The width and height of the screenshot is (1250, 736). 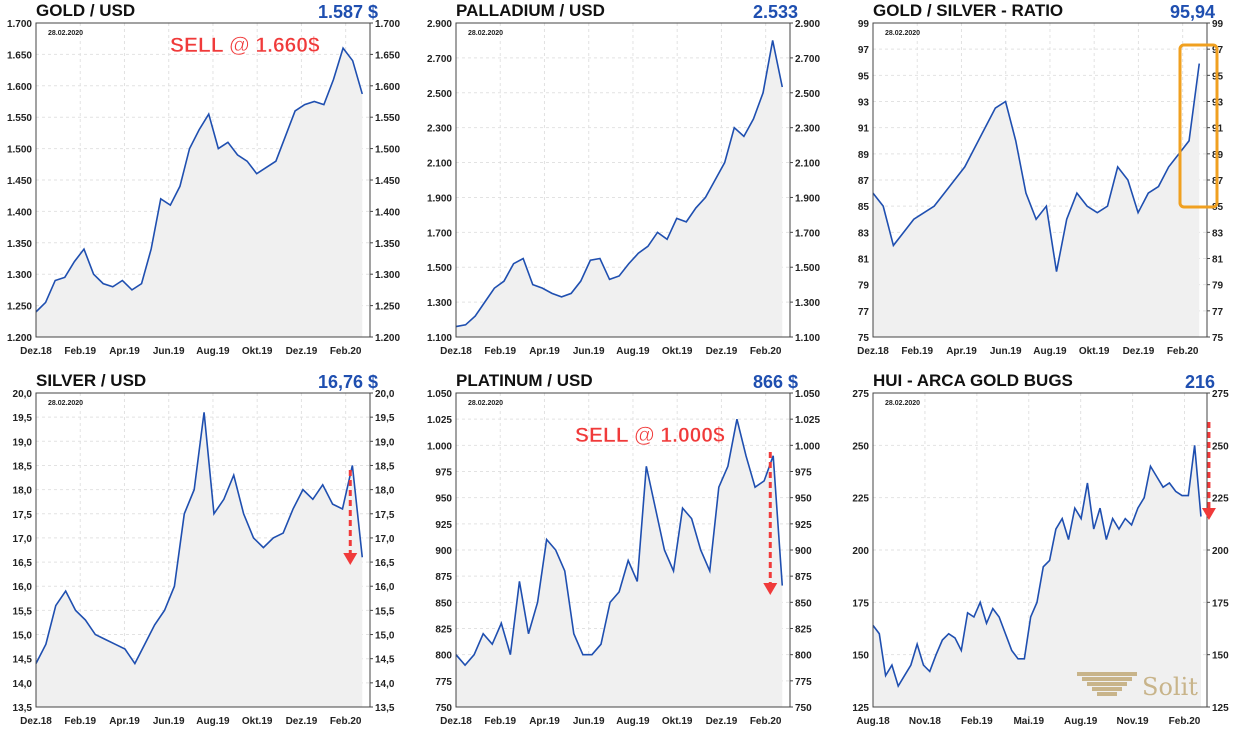 I want to click on y-tick-left: 950, so click(x=443, y=499).